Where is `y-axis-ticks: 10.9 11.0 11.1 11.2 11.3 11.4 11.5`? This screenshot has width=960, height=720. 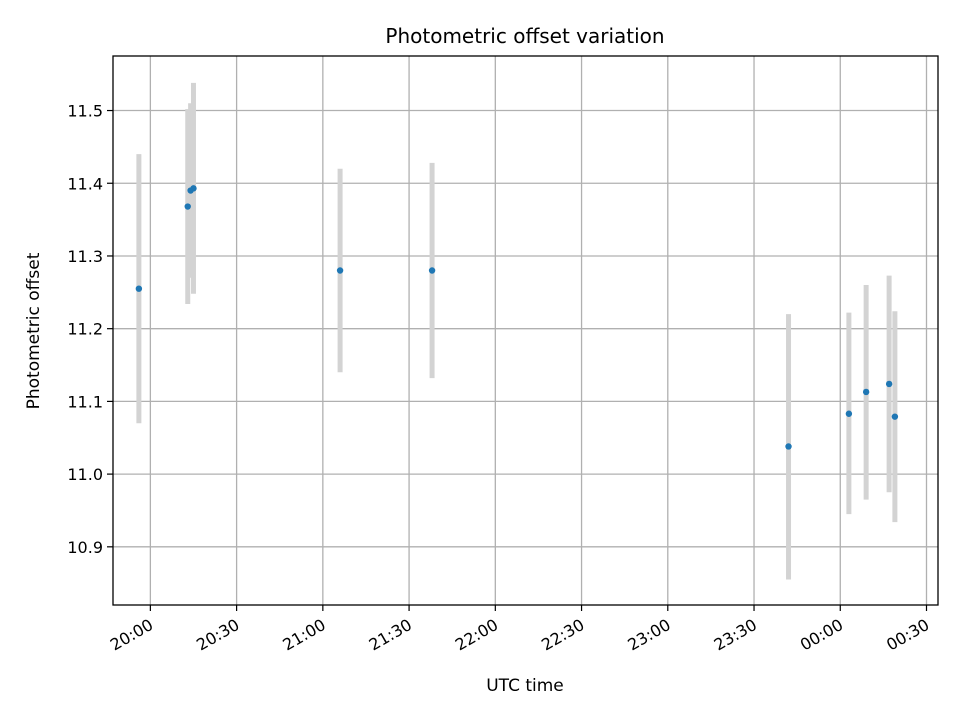 y-axis-ticks: 10.9 11.0 11.1 11.2 11.3 11.4 11.5 is located at coordinates (90, 329).